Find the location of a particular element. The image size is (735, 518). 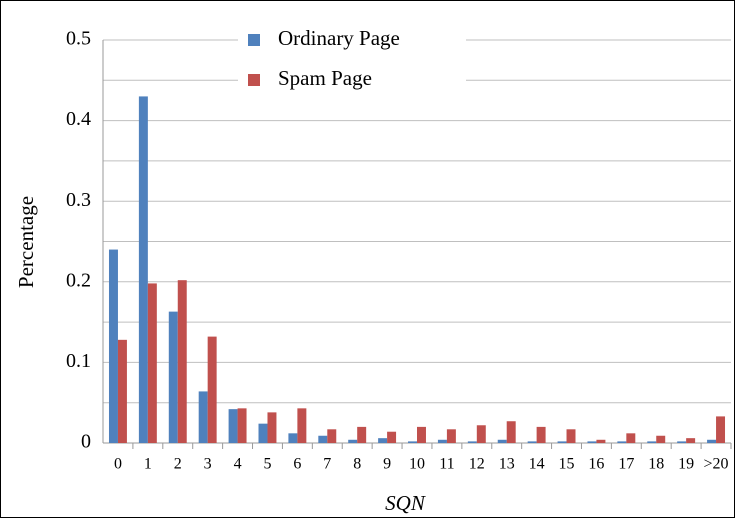

y-tick-label: 0.3 is located at coordinates (78, 200).